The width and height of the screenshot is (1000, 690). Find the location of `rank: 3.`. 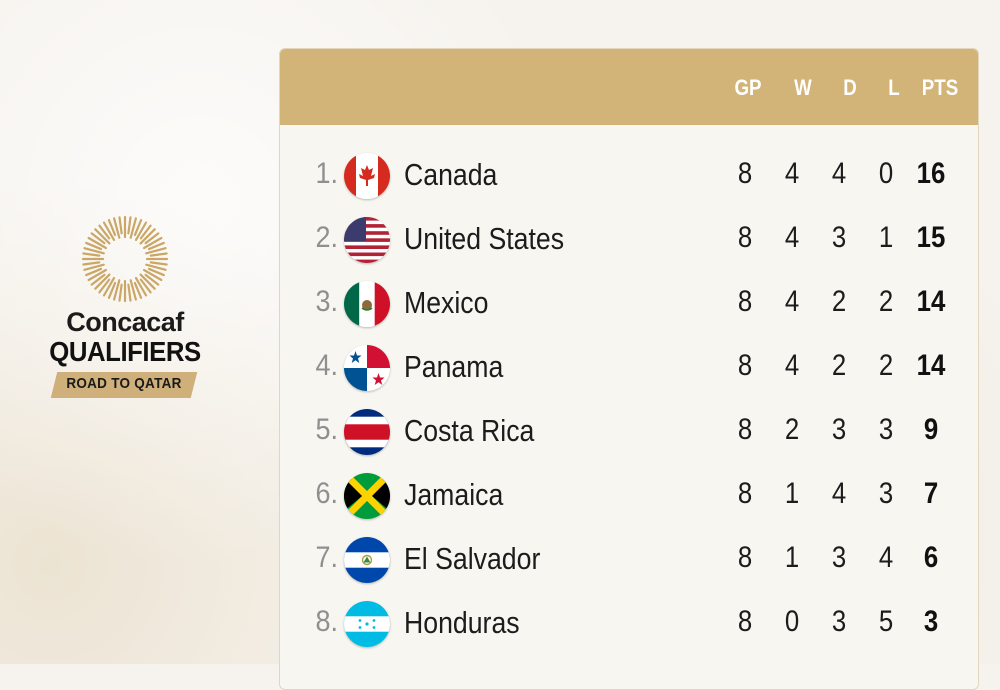

rank: 3. is located at coordinates (326, 301).